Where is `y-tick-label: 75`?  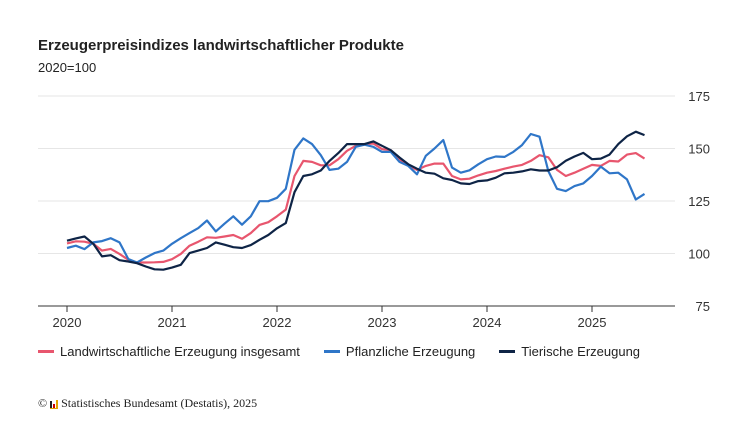 y-tick-label: 75 is located at coordinates (703, 306).